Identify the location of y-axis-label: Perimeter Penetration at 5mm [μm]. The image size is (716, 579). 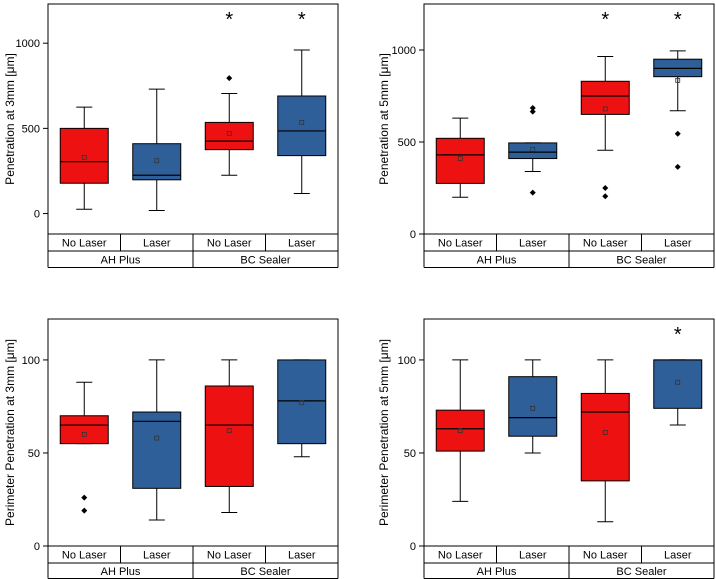
(384, 432).